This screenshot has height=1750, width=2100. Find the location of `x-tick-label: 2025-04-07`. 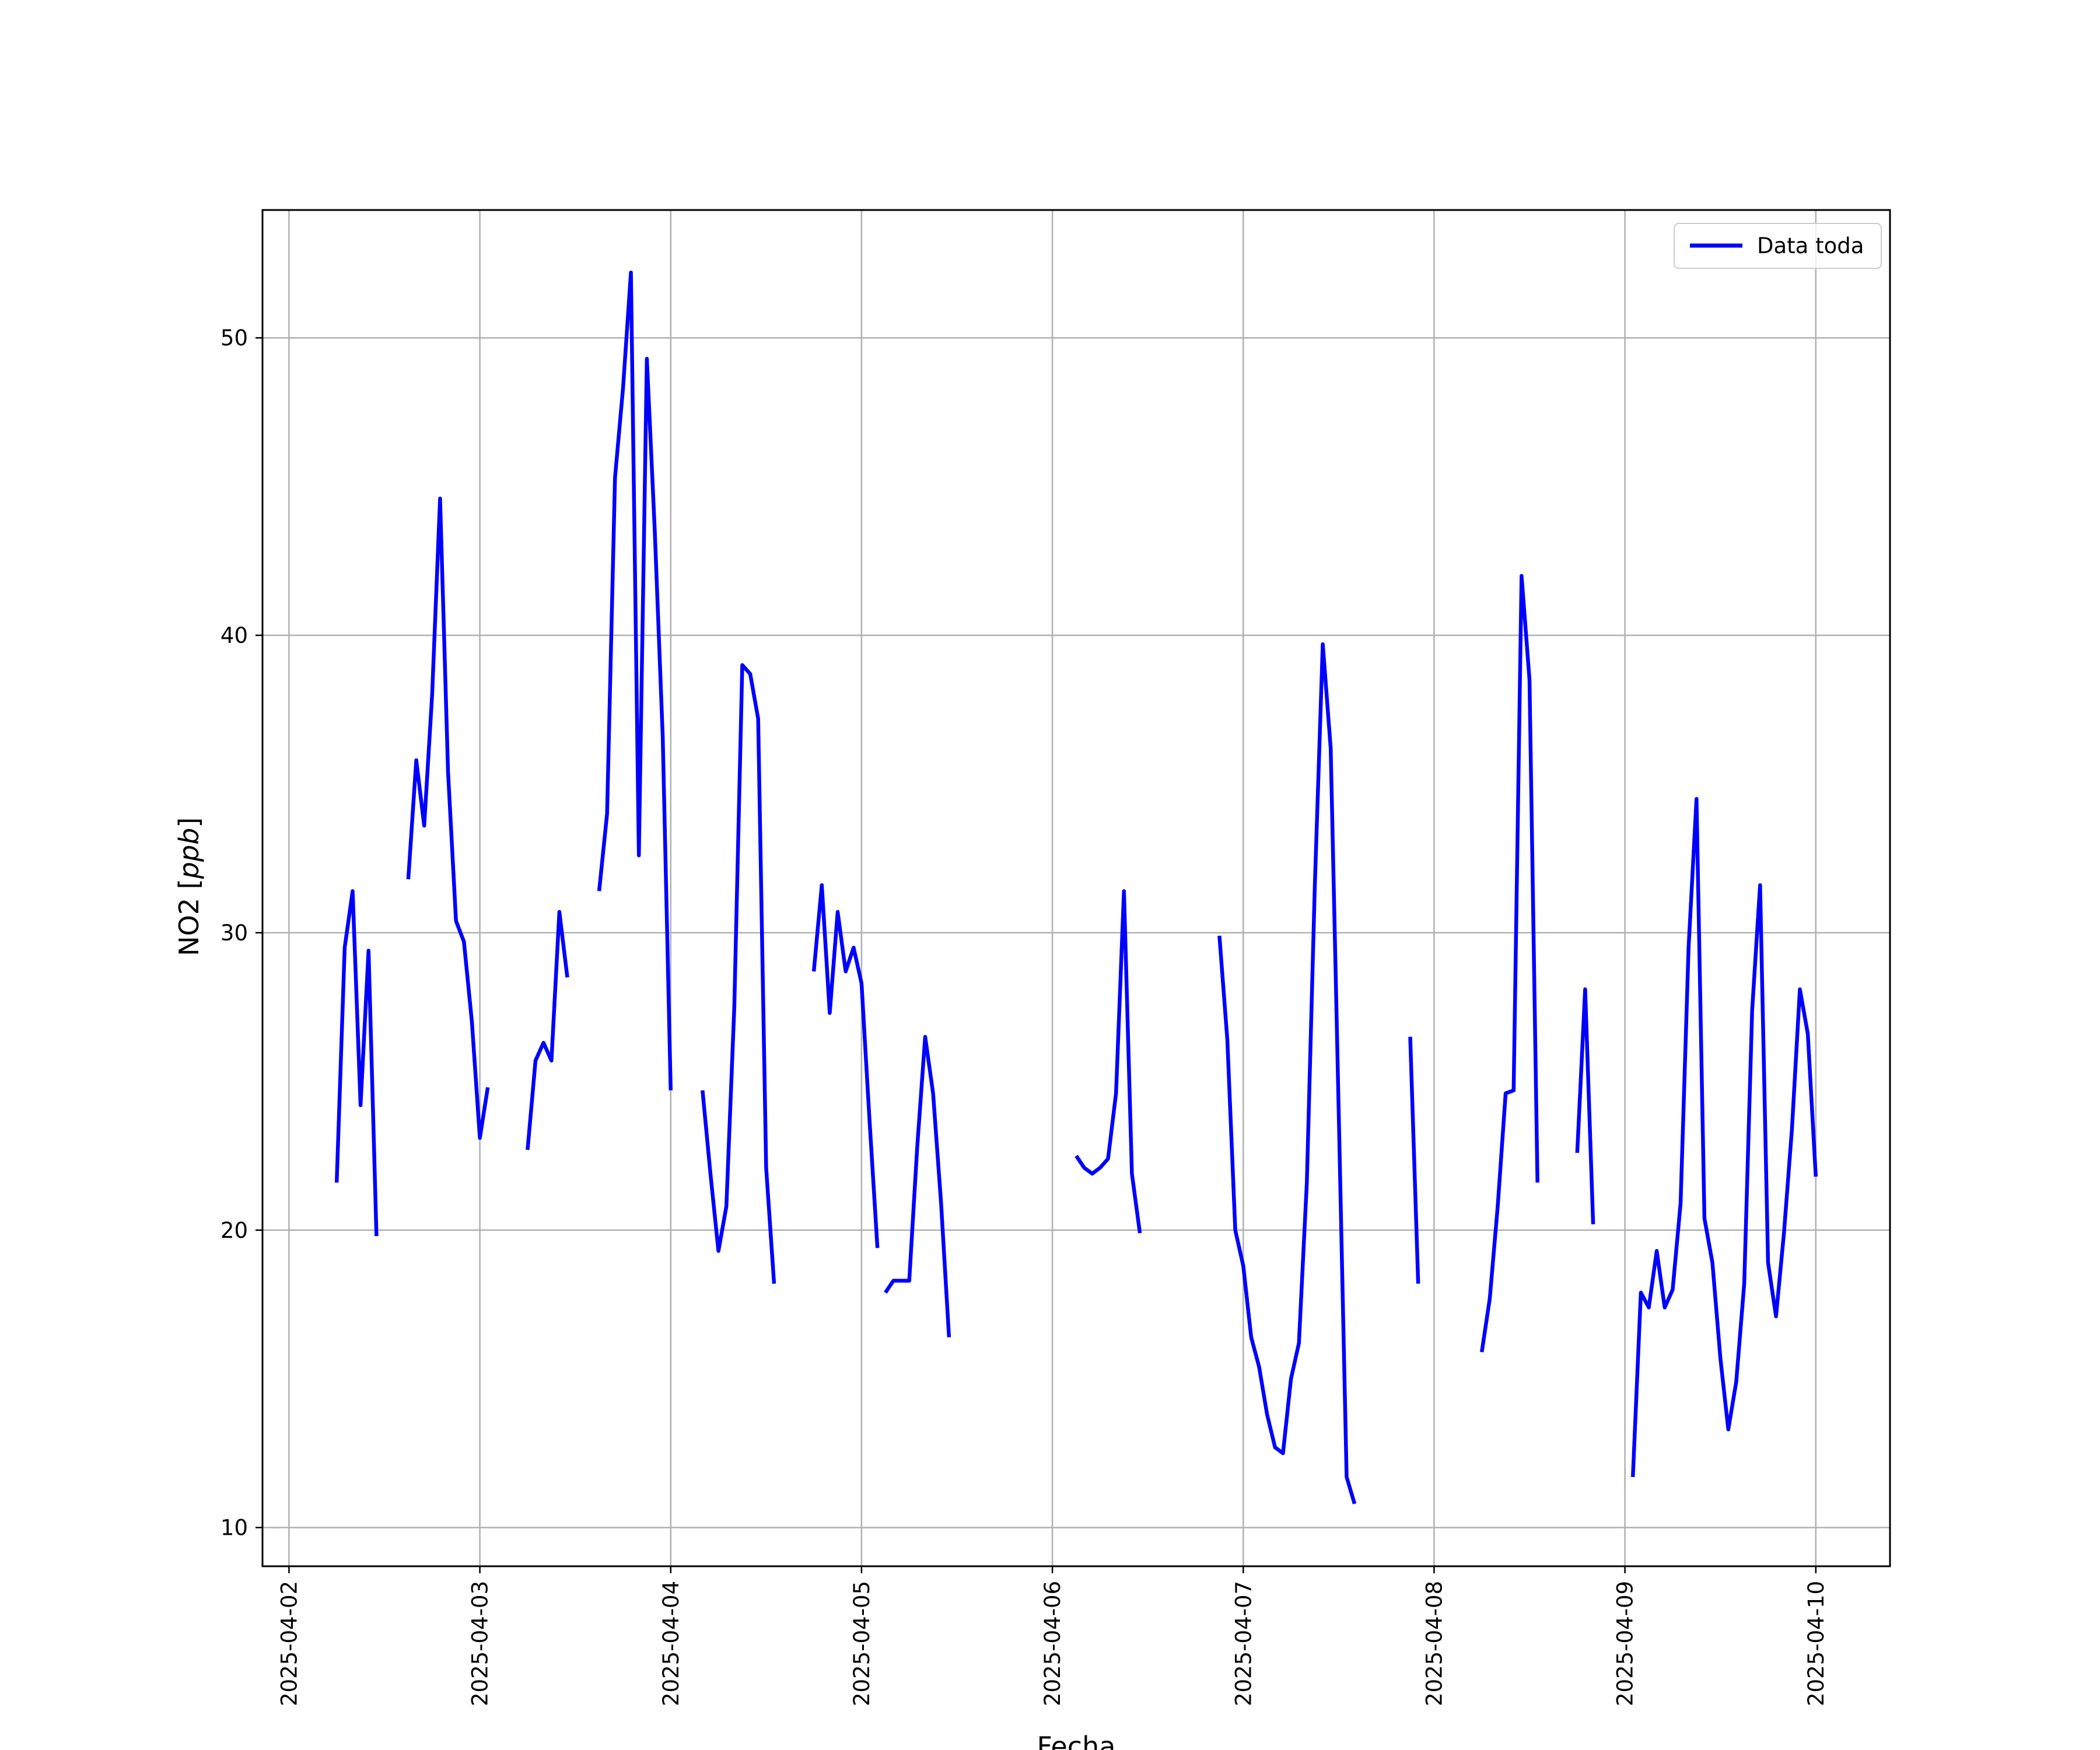

x-tick-label: 2025-04-07 is located at coordinates (1244, 1643).